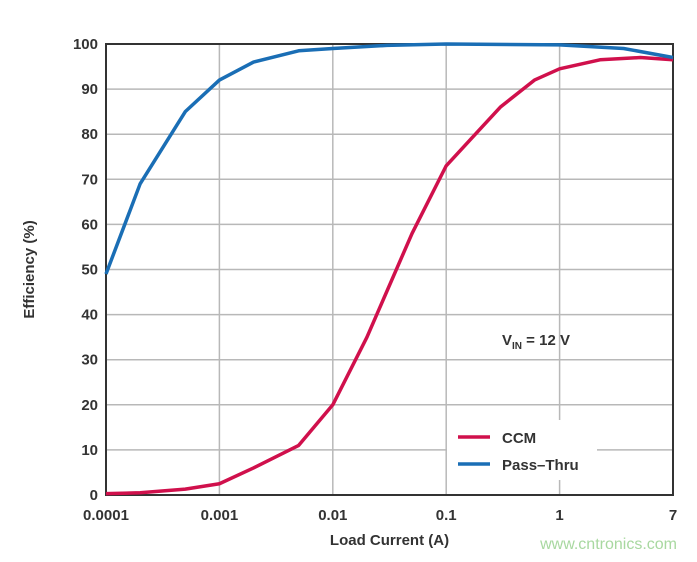 Image resolution: width=697 pixels, height=562 pixels. Describe the element at coordinates (332, 515) in the screenshot. I see `x-tick-label: 0.01` at that location.